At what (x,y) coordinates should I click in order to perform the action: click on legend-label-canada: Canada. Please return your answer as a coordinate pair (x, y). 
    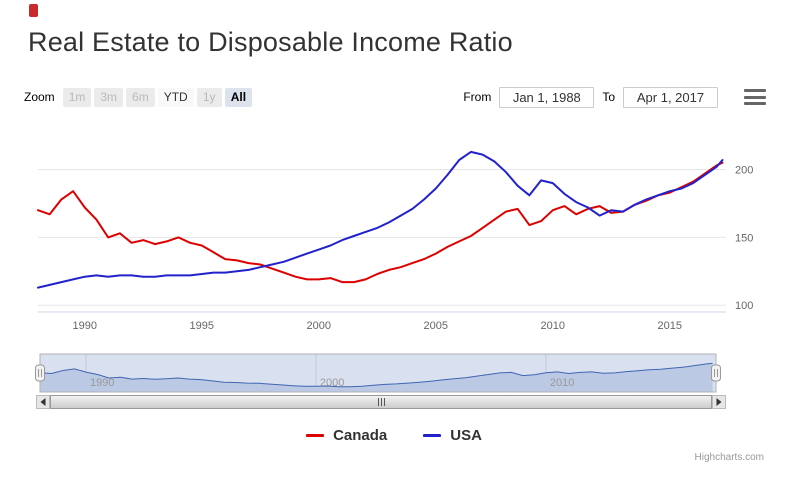
    Looking at the image, I should click on (360, 435).